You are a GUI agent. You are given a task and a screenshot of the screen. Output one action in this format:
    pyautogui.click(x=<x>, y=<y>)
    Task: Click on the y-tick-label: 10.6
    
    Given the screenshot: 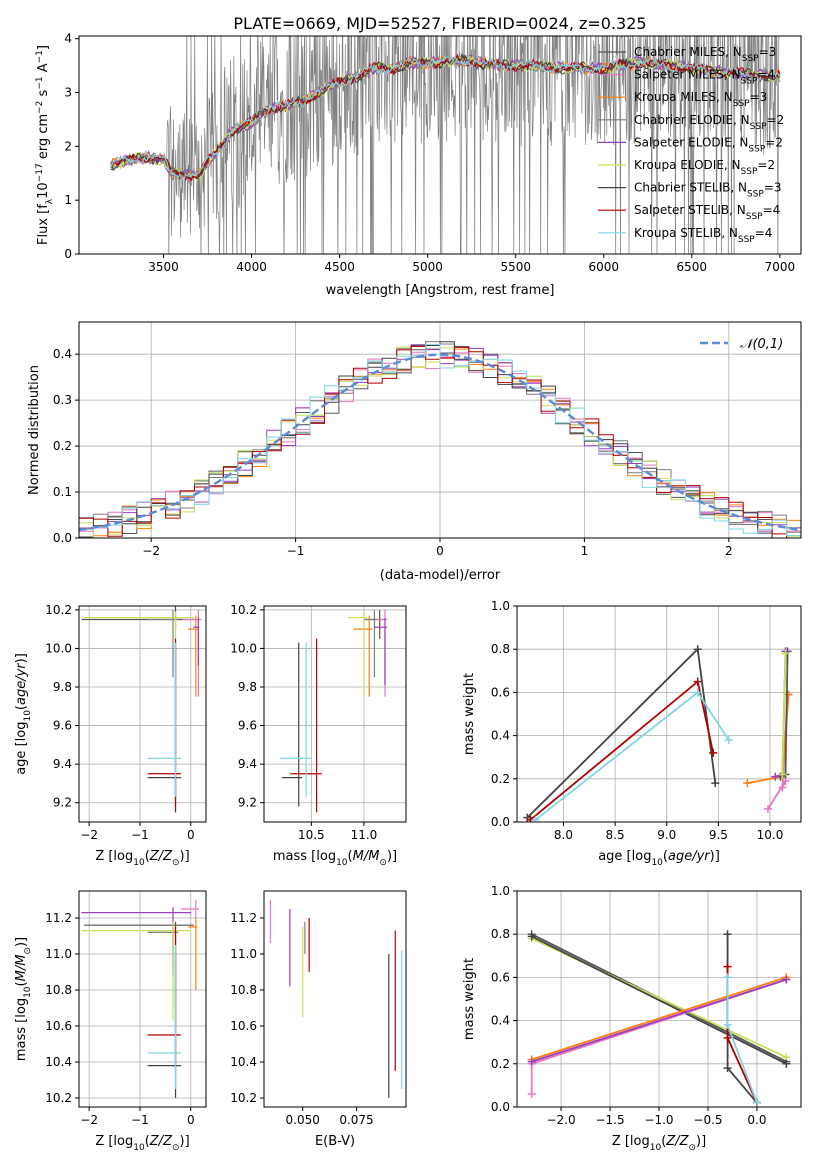 What is the action you would take?
    pyautogui.click(x=243, y=1026)
    